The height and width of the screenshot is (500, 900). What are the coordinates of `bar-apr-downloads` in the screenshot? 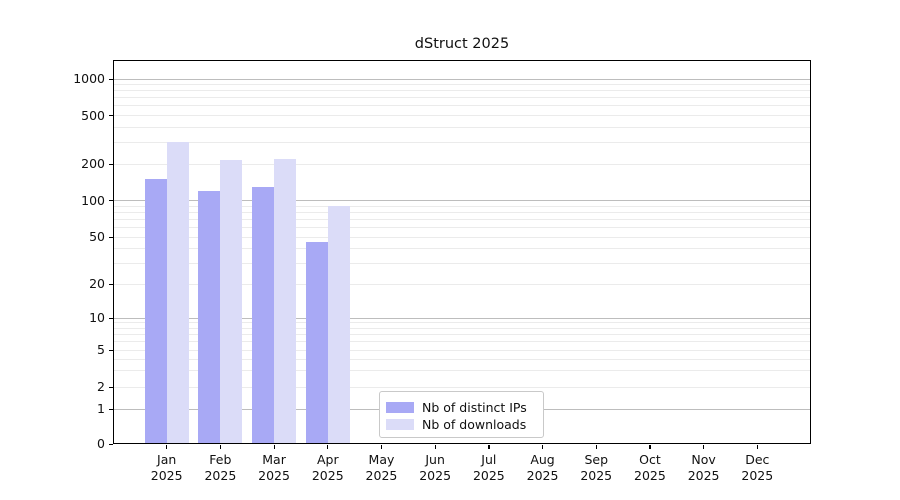 It's located at (338, 324).